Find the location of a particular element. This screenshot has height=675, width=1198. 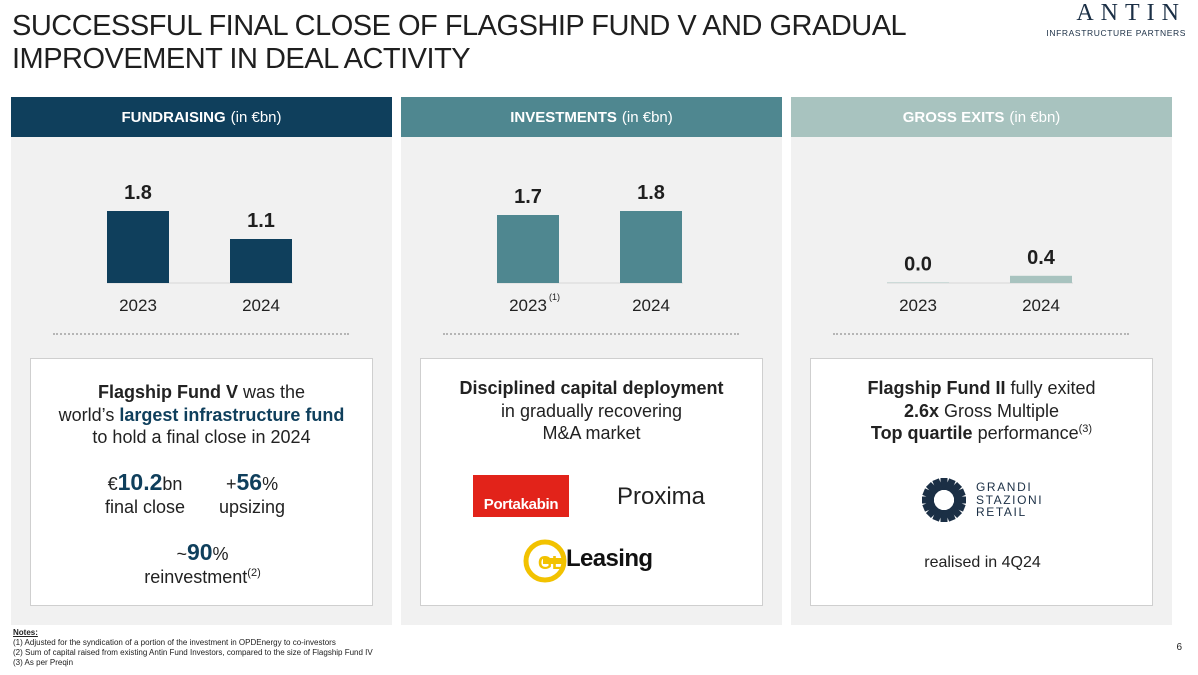

metric-prefix: ~ is located at coordinates (181, 554).